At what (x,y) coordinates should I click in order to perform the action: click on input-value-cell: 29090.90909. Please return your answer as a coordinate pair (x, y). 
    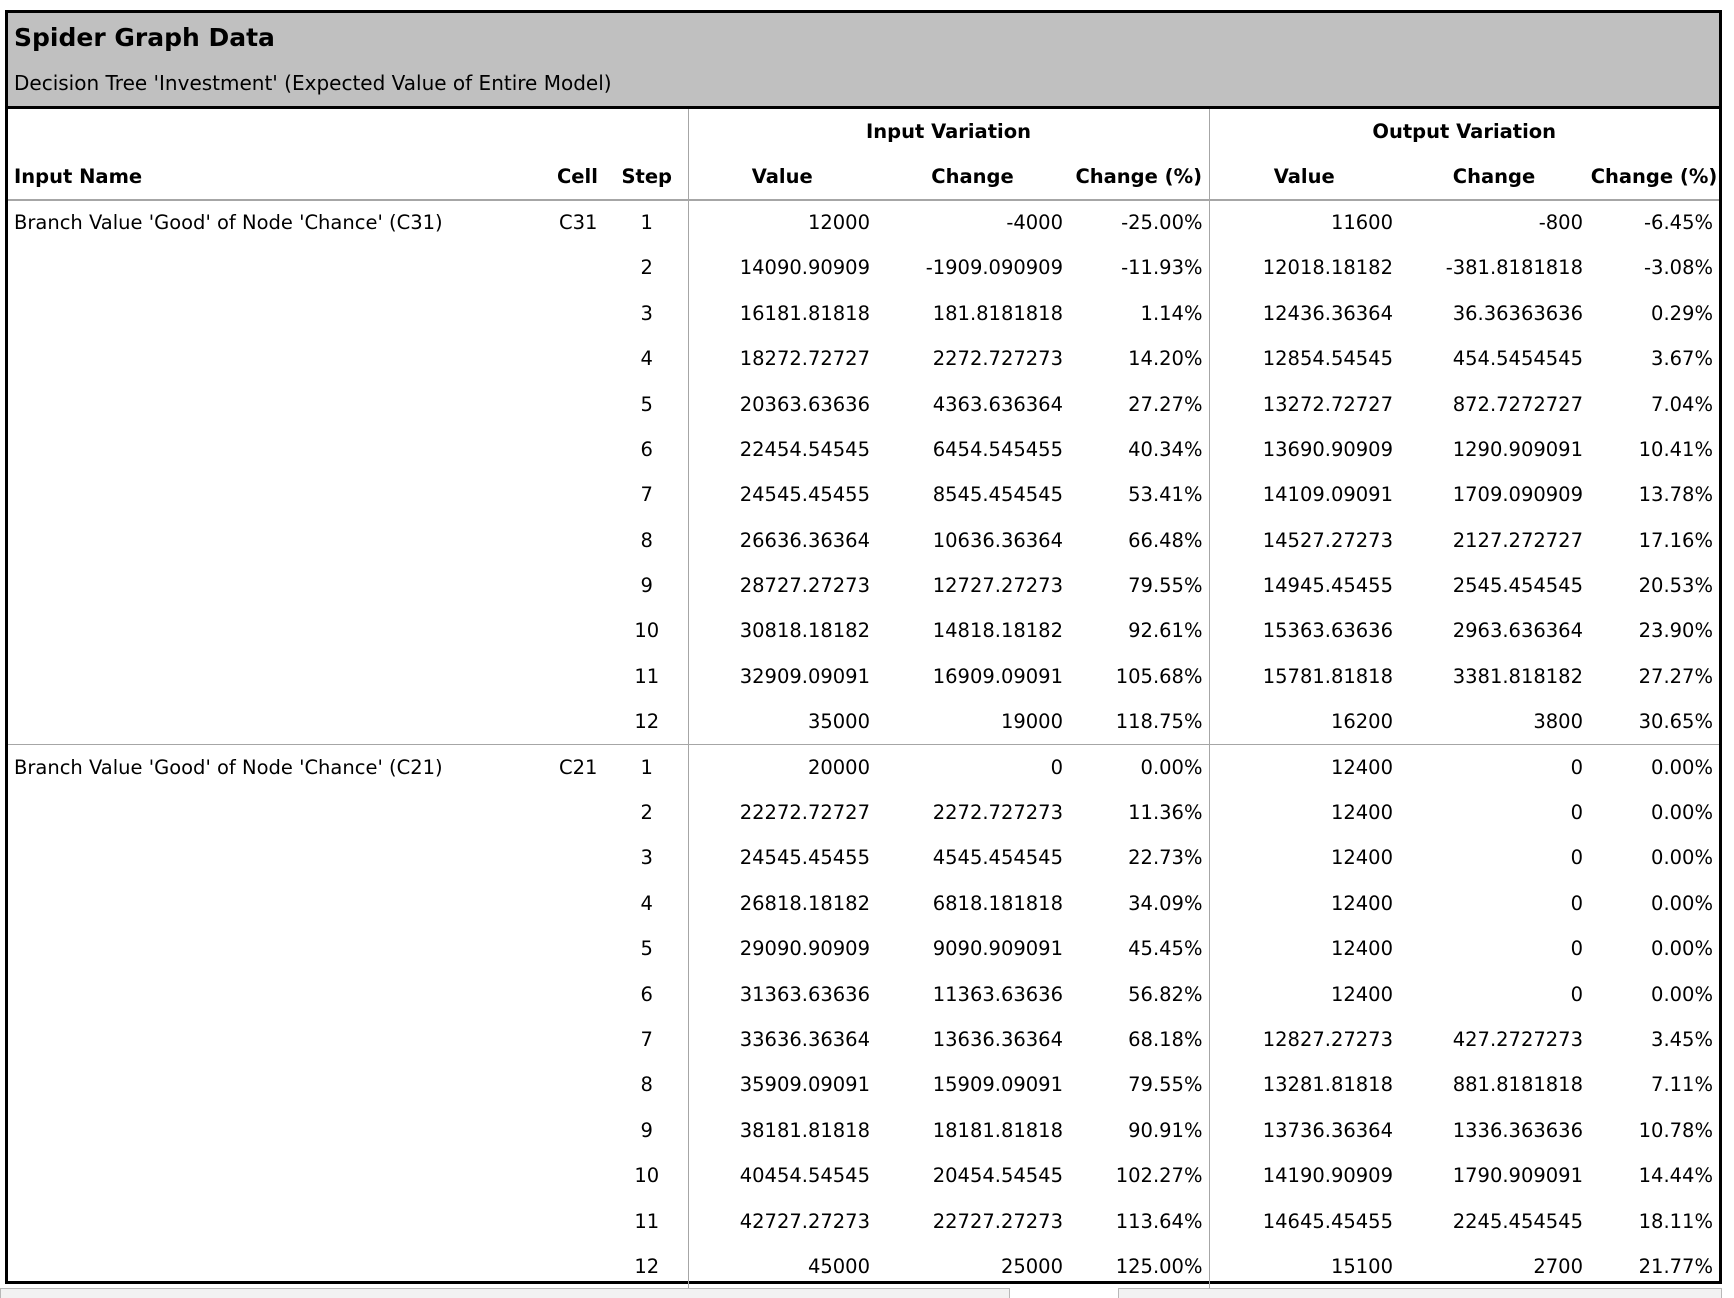
    Looking at the image, I should click on (781, 949).